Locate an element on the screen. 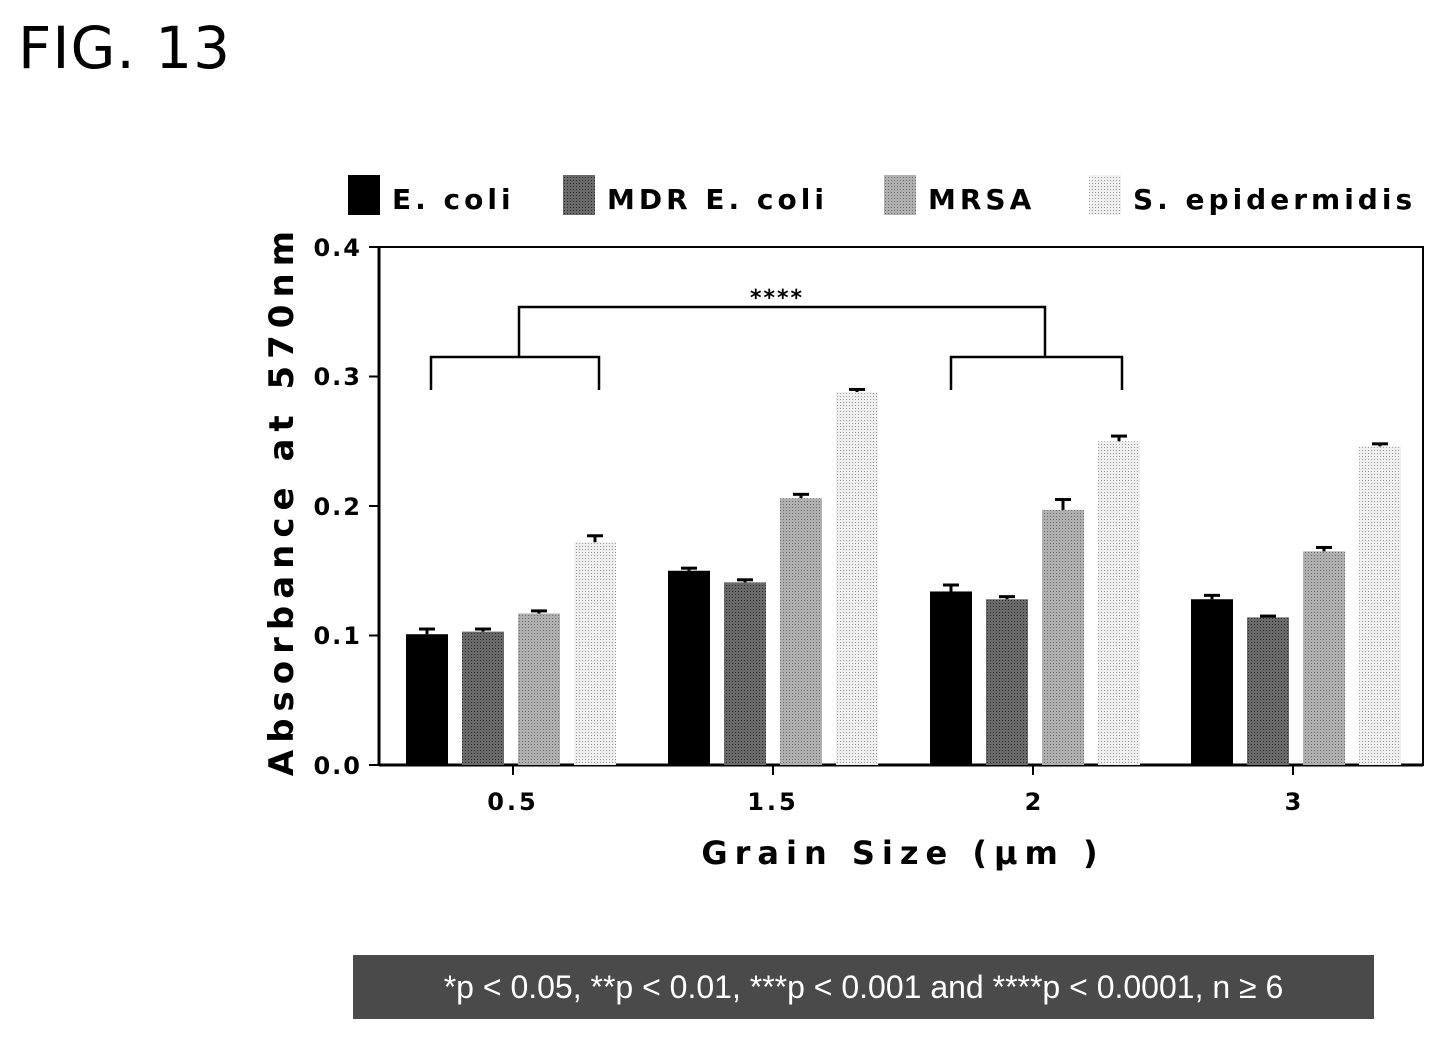 The height and width of the screenshot is (1040, 1452). x-ticks: 0.5 1.5 2 3 is located at coordinates (894, 790).